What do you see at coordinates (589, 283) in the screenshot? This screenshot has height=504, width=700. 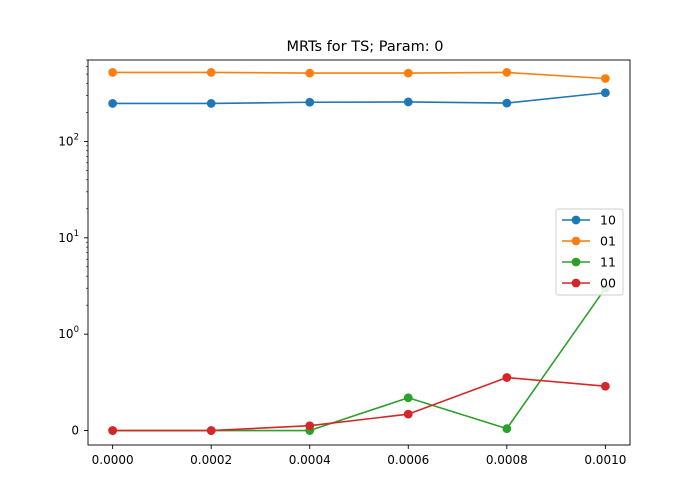 I see `legend-item-00: 00` at bounding box center [589, 283].